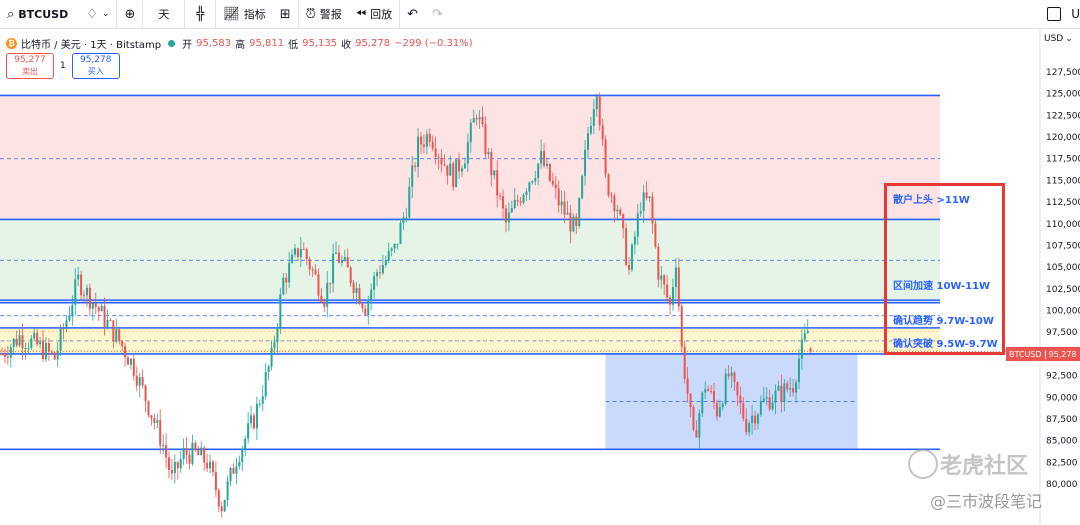 The image size is (1080, 525). I want to click on add-symbol-button: ⊕, so click(130, 14).